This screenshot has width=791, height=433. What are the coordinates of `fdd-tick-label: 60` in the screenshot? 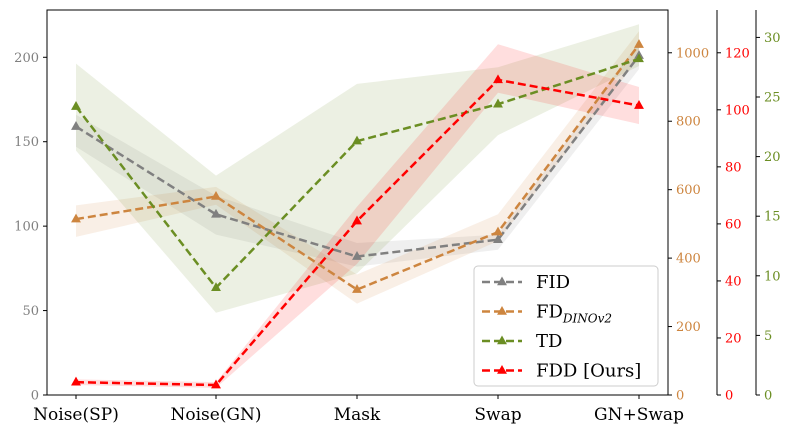 It's located at (733, 224).